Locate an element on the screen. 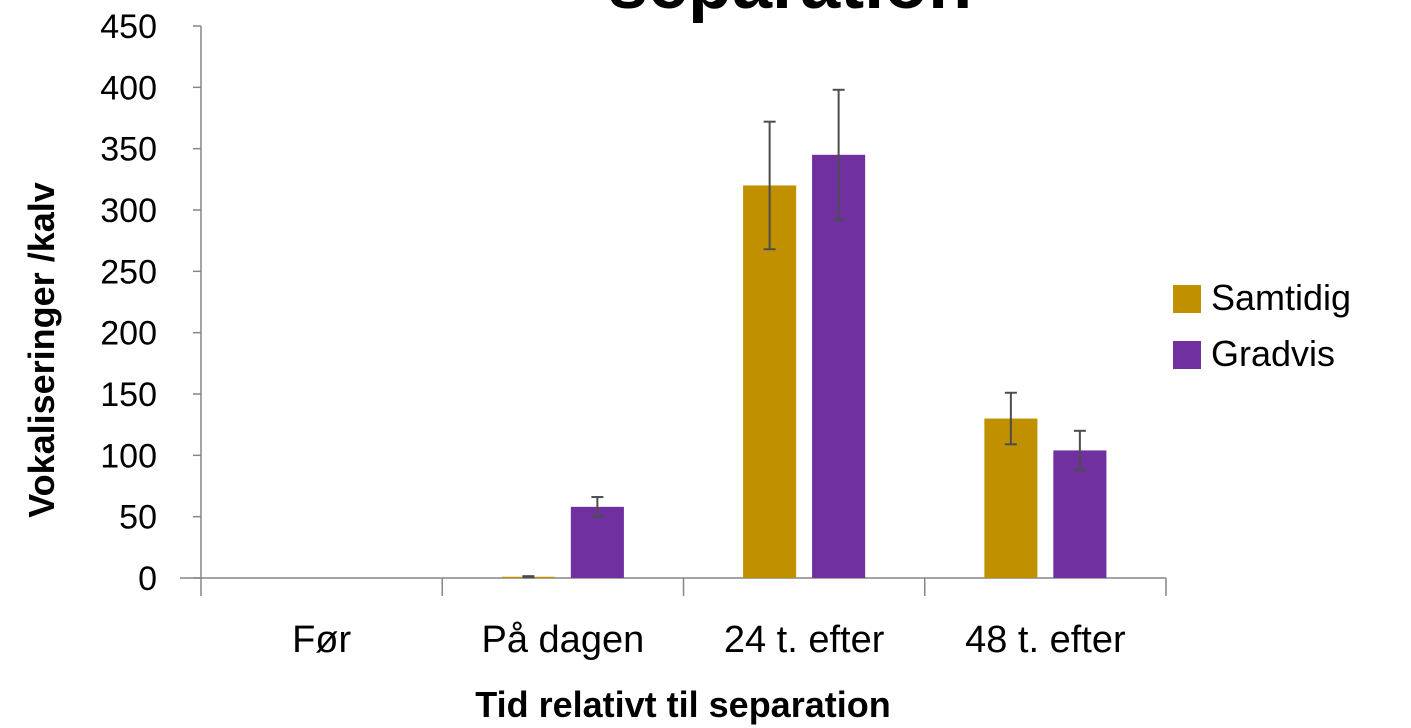 The height and width of the screenshot is (728, 1411). chart-title: separation is located at coordinates (790, 12).